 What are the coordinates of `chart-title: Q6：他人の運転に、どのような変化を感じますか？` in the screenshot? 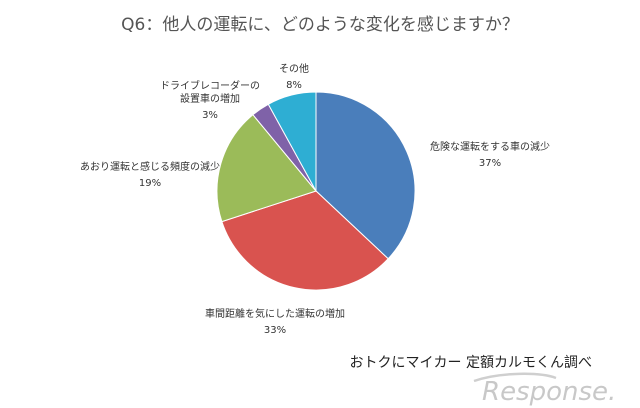 It's located at (320, 25).